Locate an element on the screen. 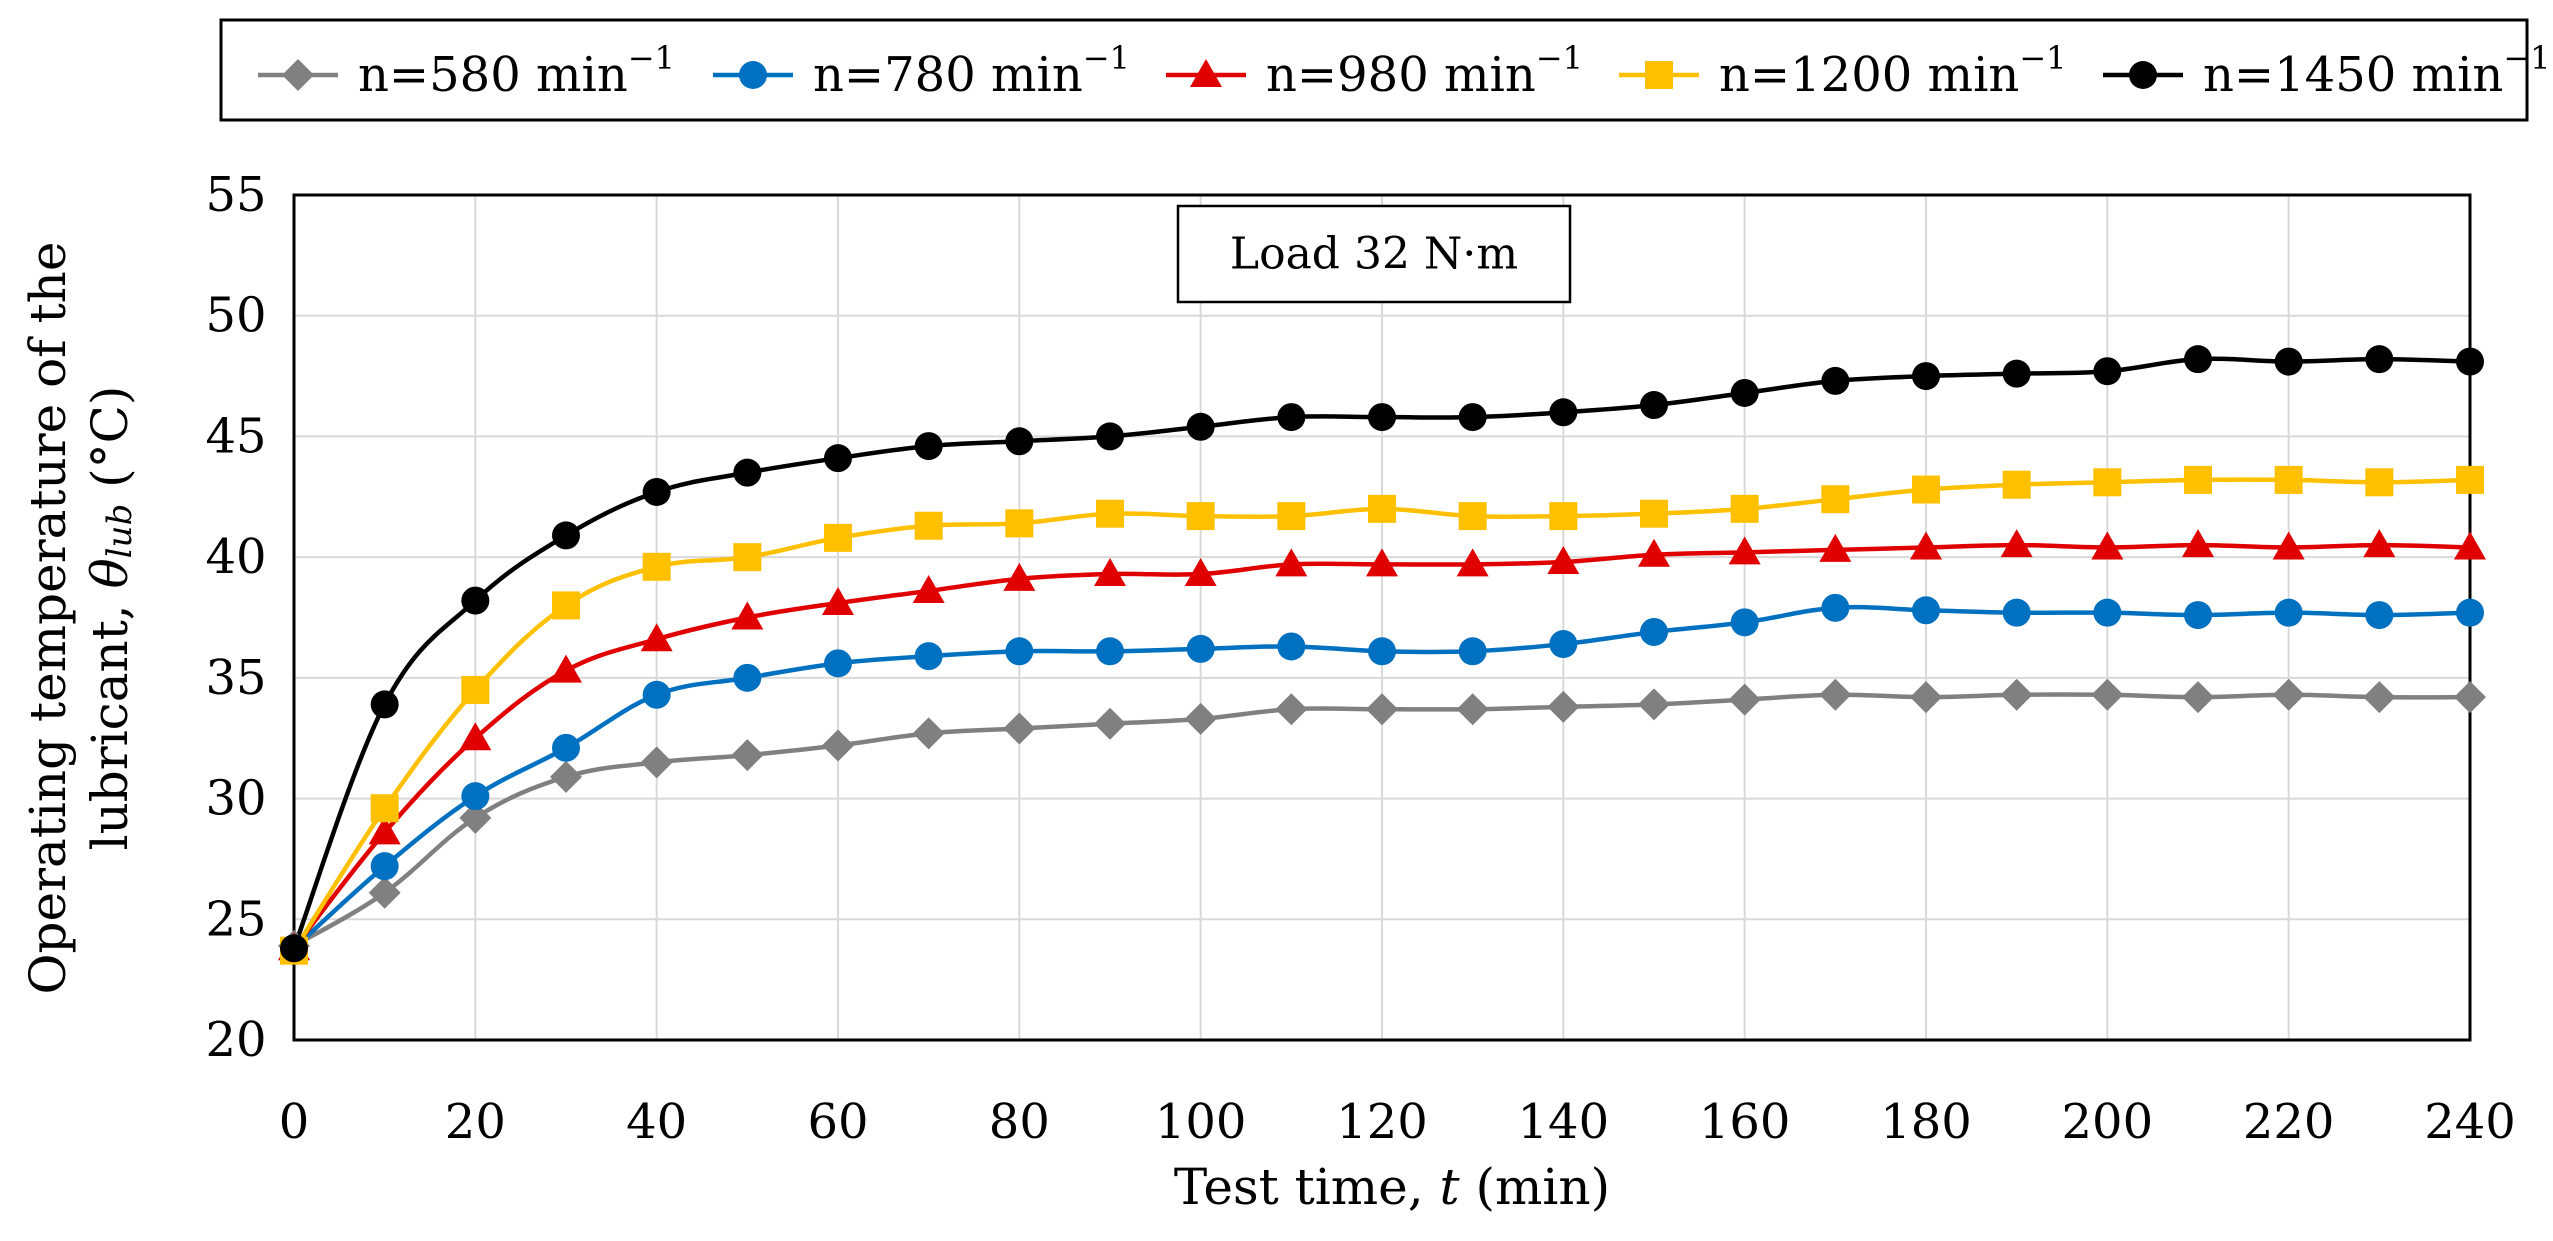  y-tick-label: 55 is located at coordinates (235, 195).